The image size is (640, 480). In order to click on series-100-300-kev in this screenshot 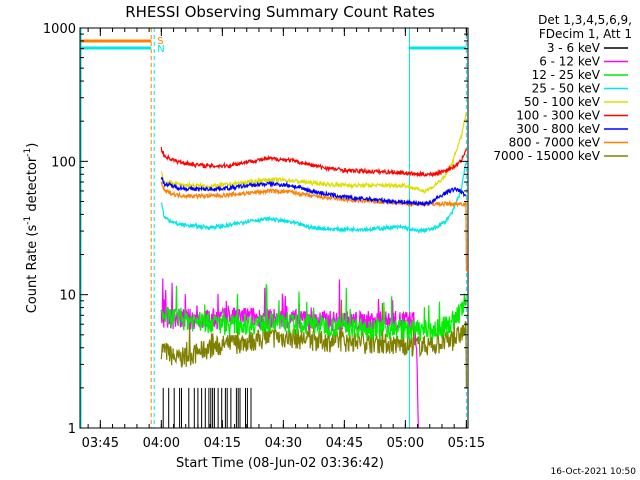, I will do `click(313, 162)`.